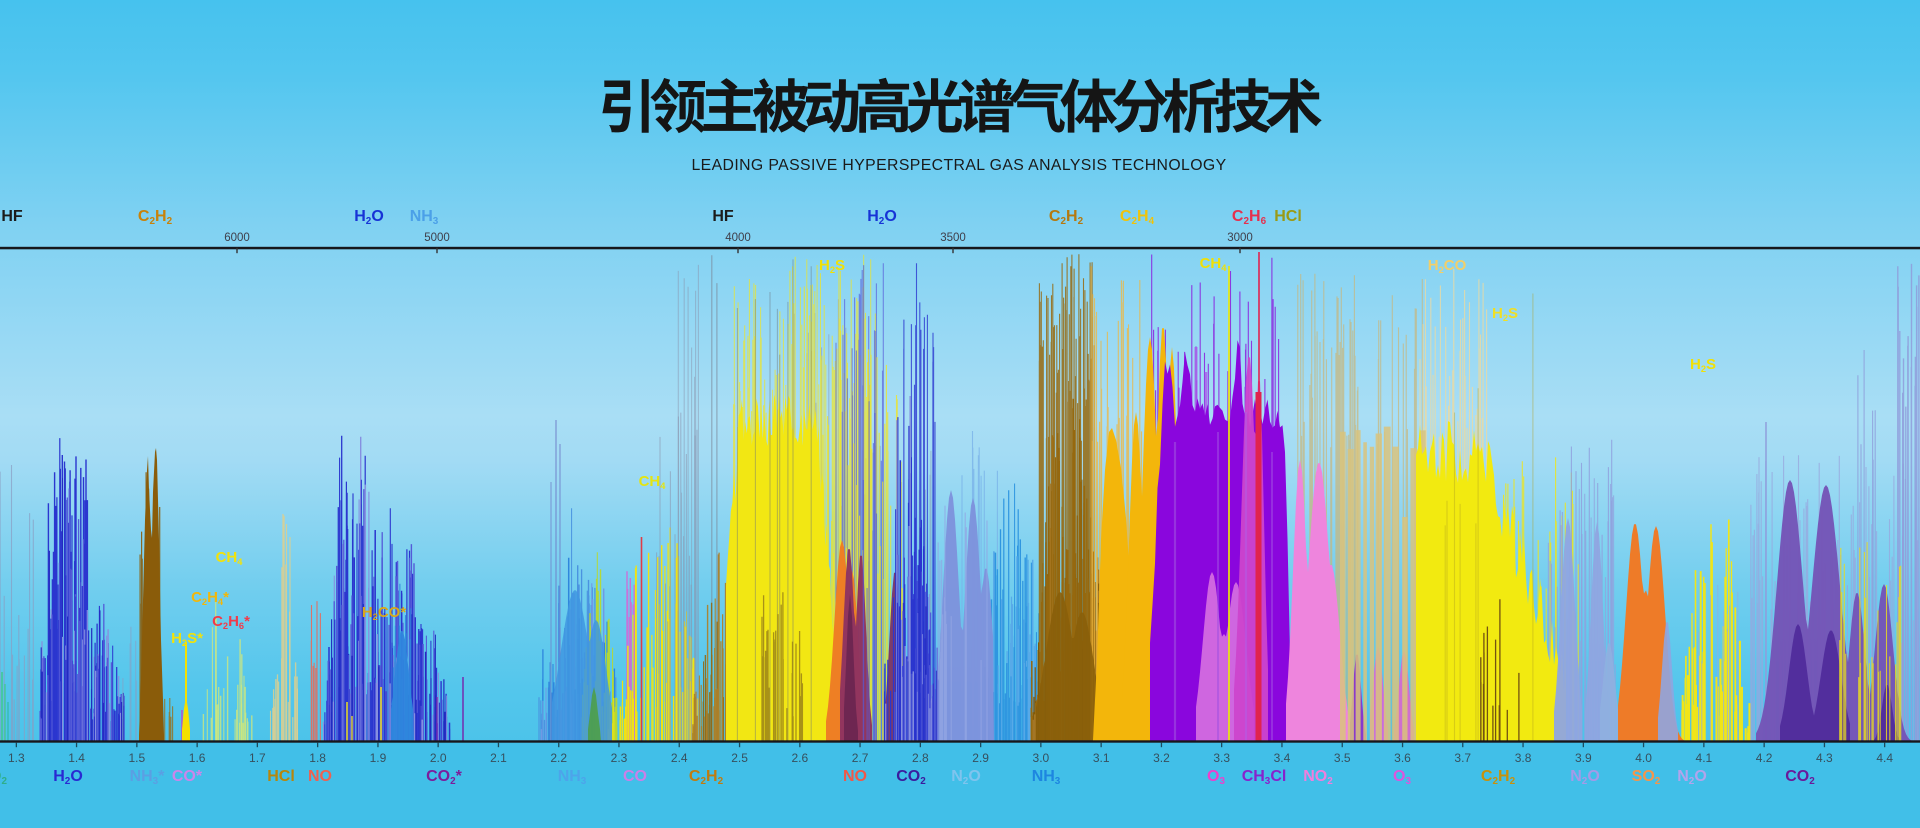  I want to click on svg-text: 4.1, so click(1704, 758).